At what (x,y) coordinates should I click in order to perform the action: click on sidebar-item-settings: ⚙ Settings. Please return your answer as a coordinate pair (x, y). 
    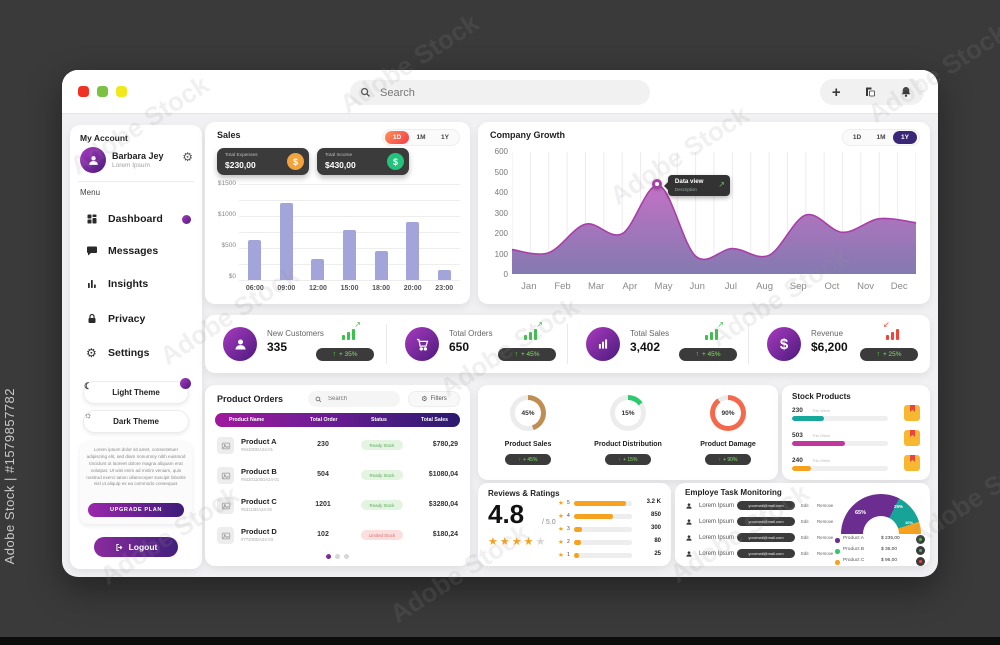
    Looking at the image, I should click on (136, 353).